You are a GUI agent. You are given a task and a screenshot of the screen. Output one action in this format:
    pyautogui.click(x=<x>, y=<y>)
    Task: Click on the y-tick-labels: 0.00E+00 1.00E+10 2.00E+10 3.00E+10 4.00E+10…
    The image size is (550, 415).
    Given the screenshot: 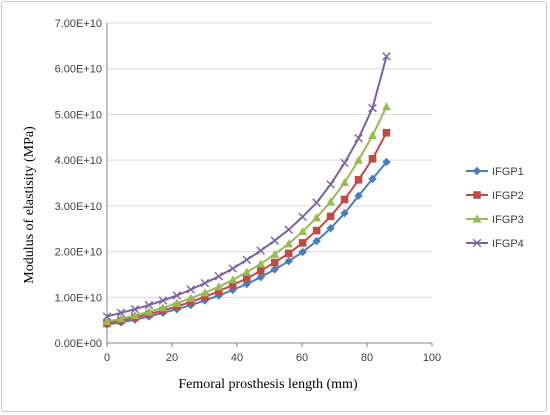 What is the action you would take?
    pyautogui.click(x=78, y=184)
    